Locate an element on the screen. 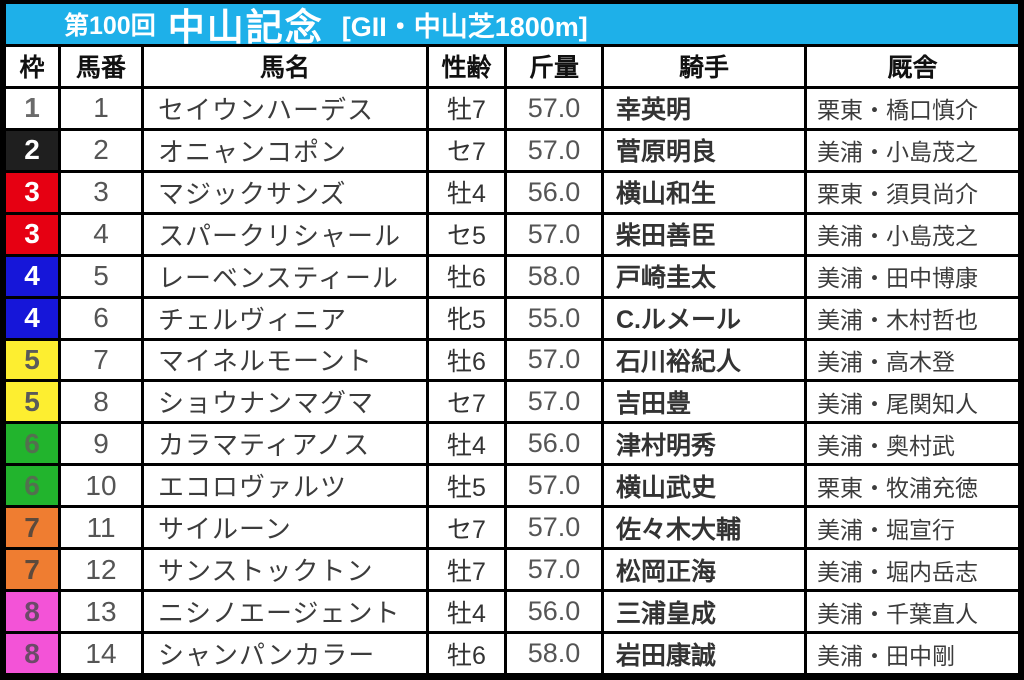 This screenshot has width=1024, height=680. race-title-banner: 第100回 中山記念 [GII・中山芝1800m] is located at coordinates (512, 26).